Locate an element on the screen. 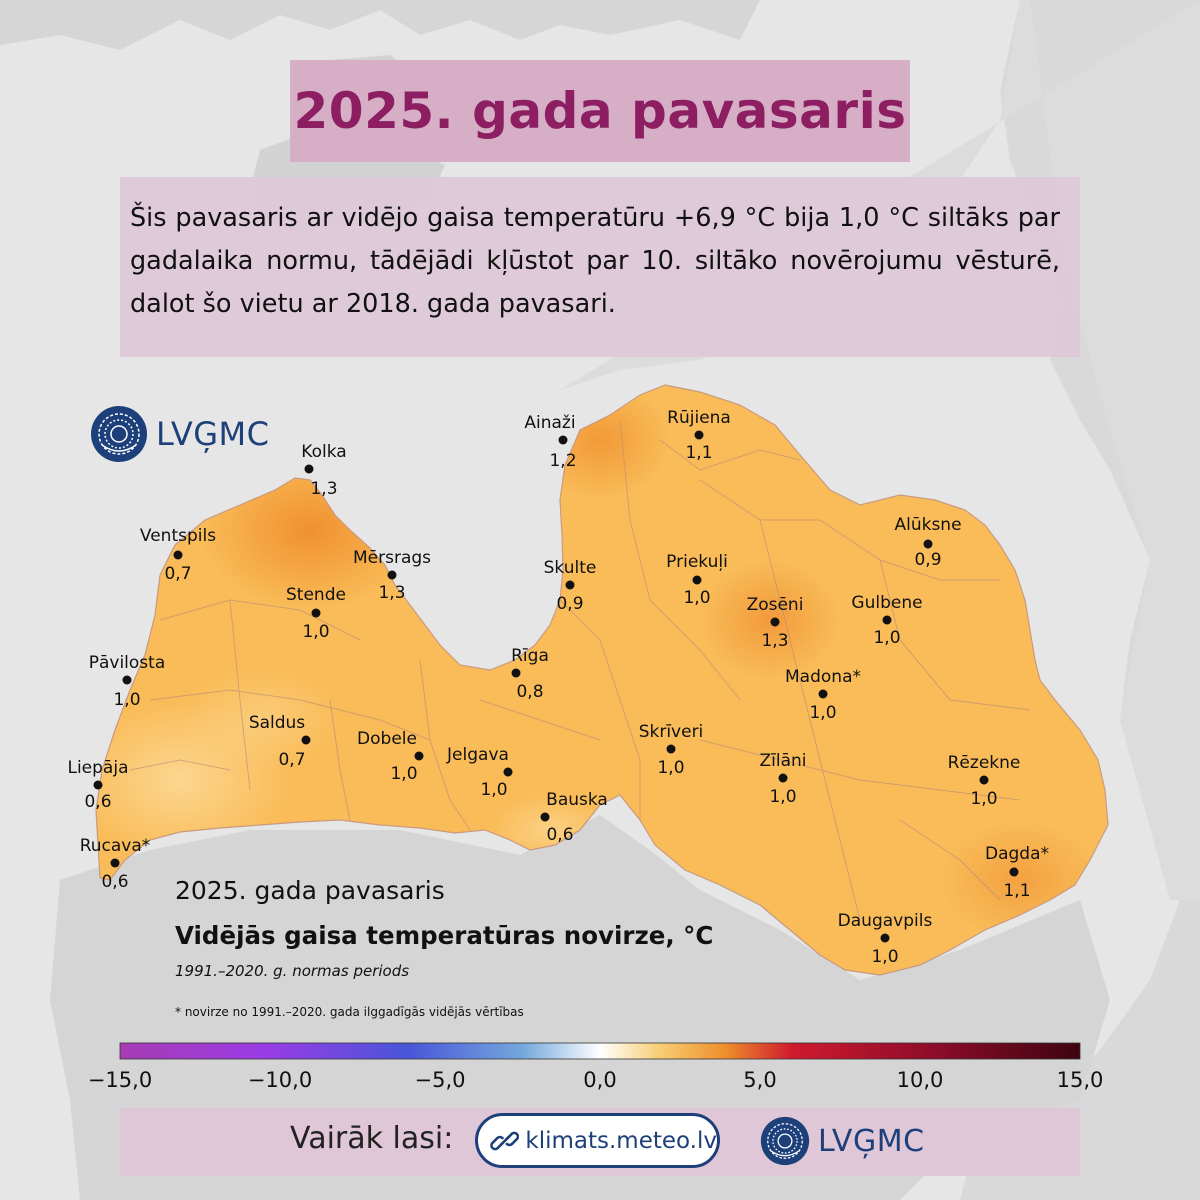 This screenshot has height=1200, width=1200. station-marker: Skrīveri 1,0 is located at coordinates (671, 750).